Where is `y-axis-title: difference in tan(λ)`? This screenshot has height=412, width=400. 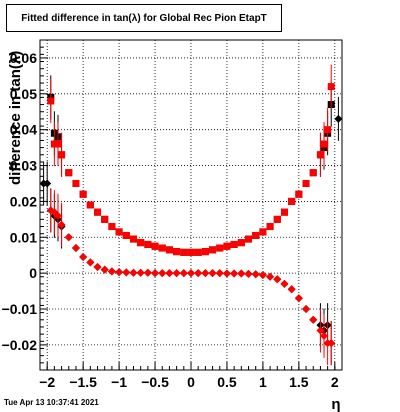
y-axis-title: difference in tan(λ) is located at coordinates (15, 118).